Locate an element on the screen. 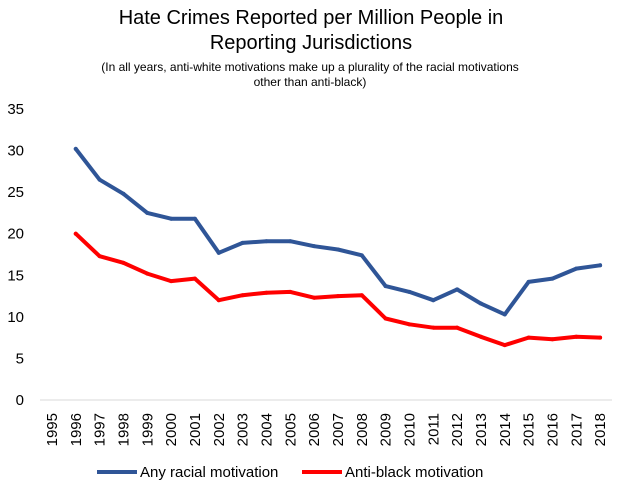 This screenshot has height=488, width=622. x-tick-label: 2016 is located at coordinates (552, 429).